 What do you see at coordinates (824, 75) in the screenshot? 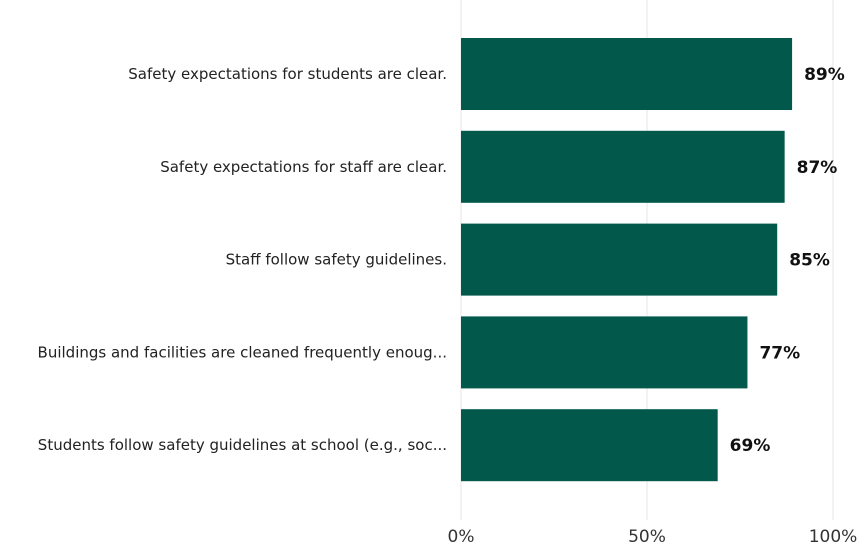
I see `value-label: 89%` at bounding box center [824, 75].